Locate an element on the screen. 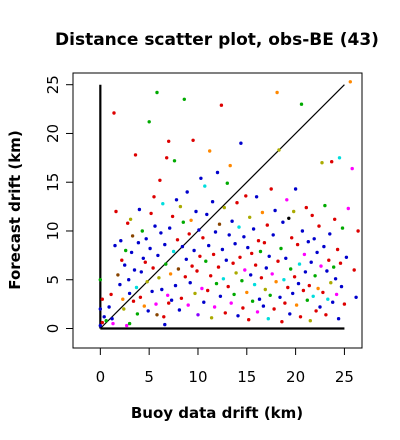  y-tick-label: 0 is located at coordinates (53, 329).